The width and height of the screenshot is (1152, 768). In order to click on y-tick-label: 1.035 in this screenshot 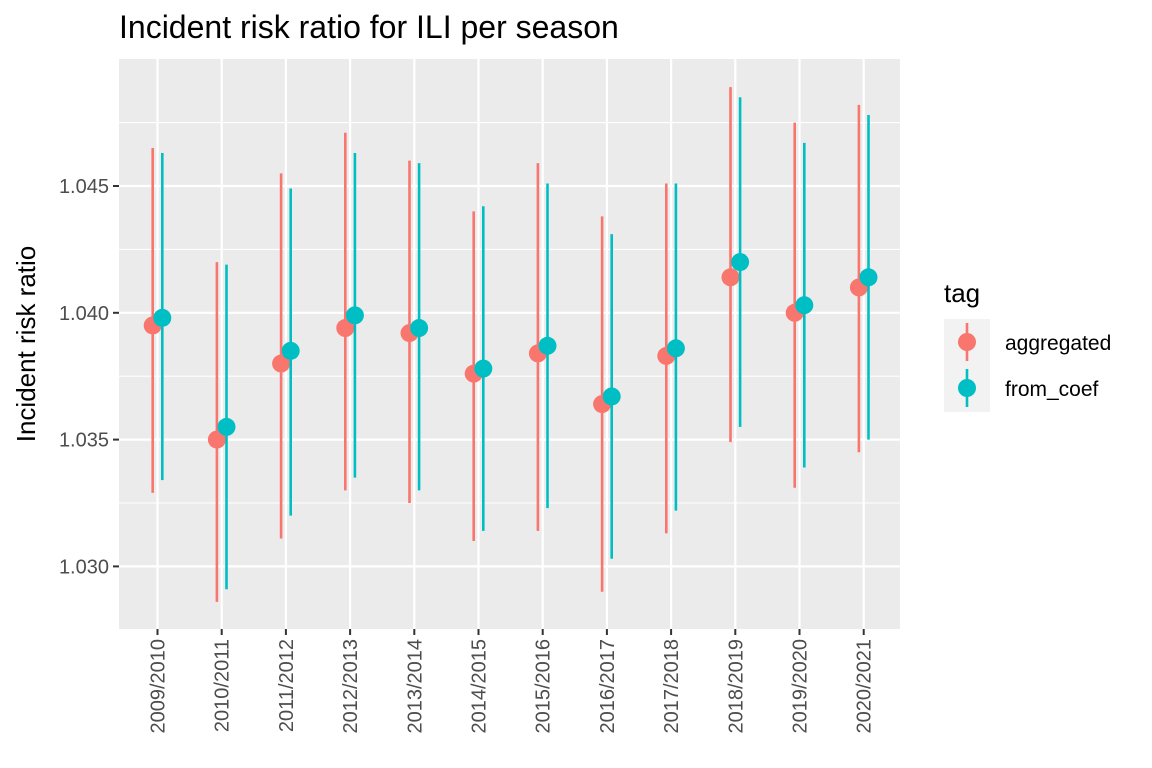, I will do `click(84, 441)`.